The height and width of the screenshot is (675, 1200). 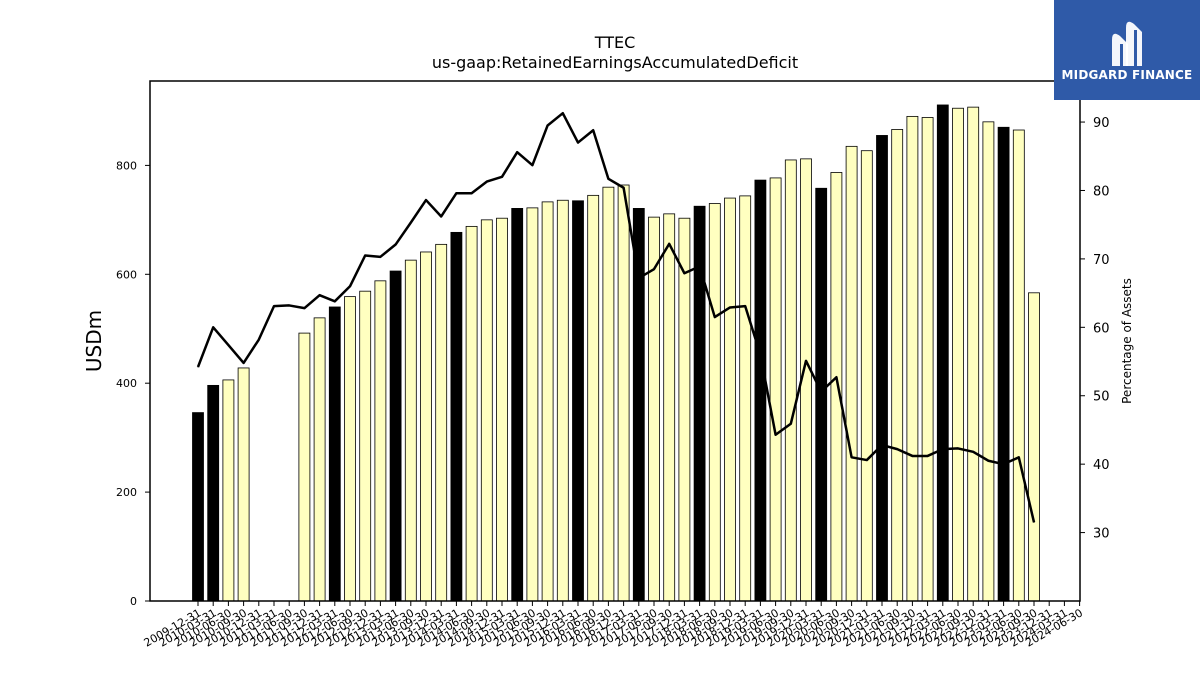 What do you see at coordinates (126, 274) in the screenshot?
I see `y-tick-label-3: 600` at bounding box center [126, 274].